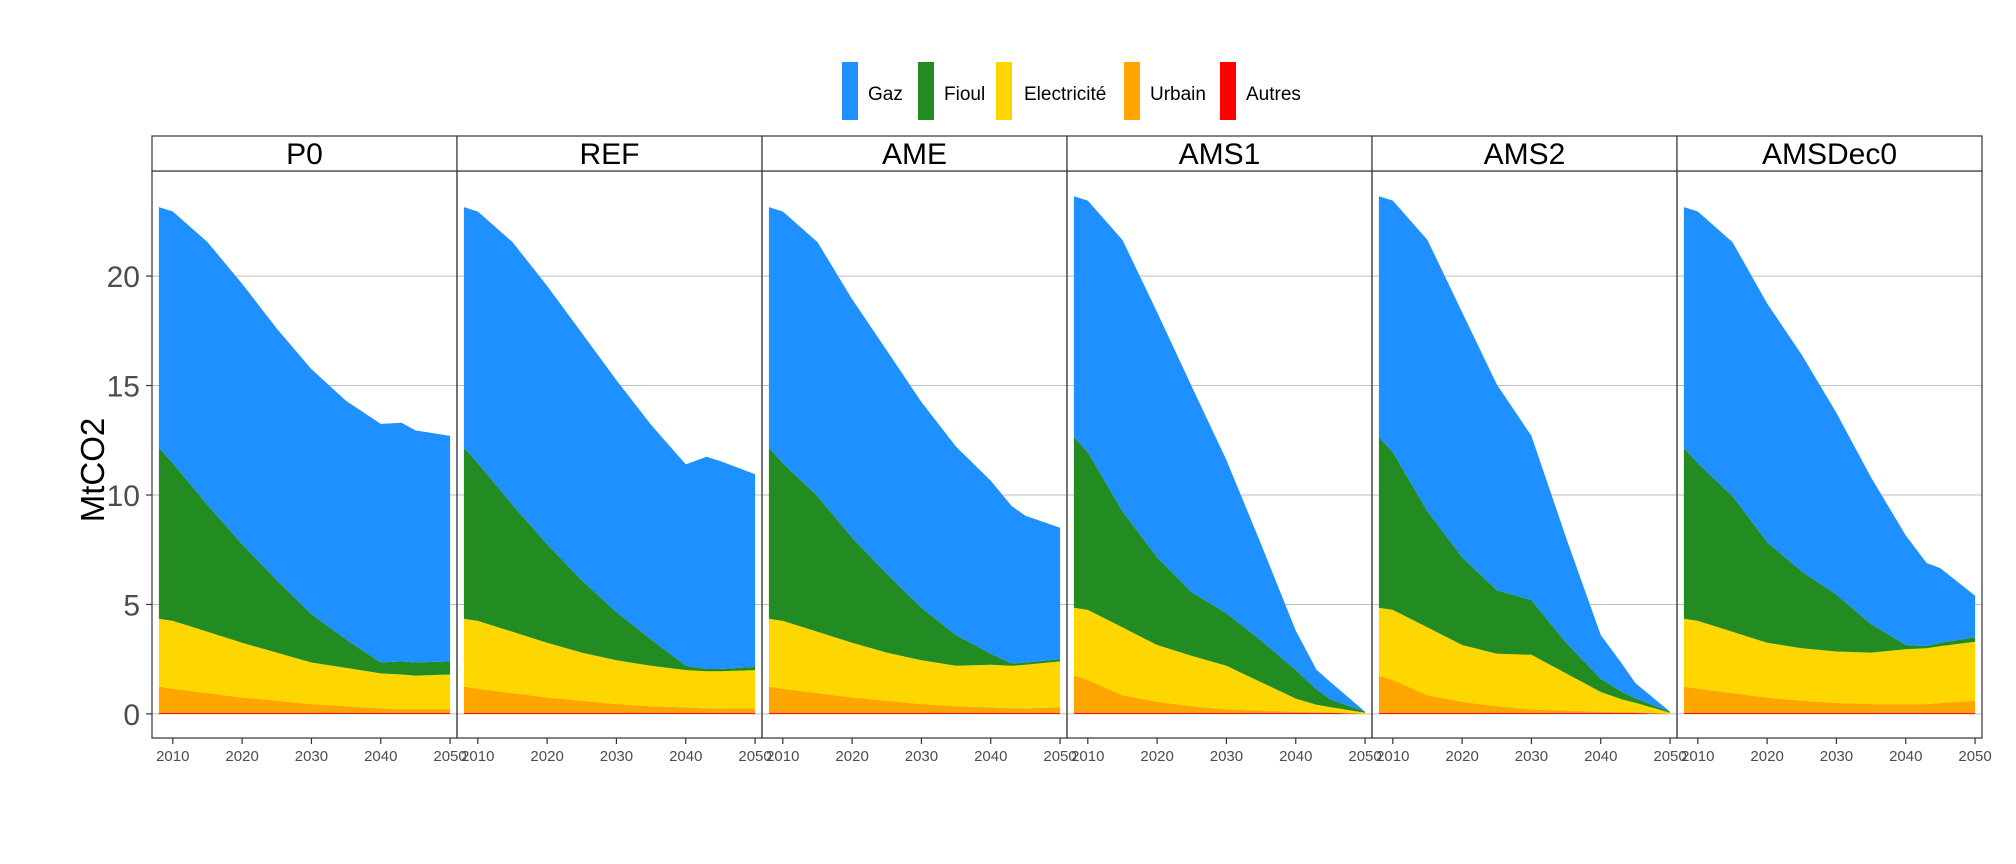 The image size is (2016, 864). I want to click on y-tick-label-10: 10, so click(123, 496).